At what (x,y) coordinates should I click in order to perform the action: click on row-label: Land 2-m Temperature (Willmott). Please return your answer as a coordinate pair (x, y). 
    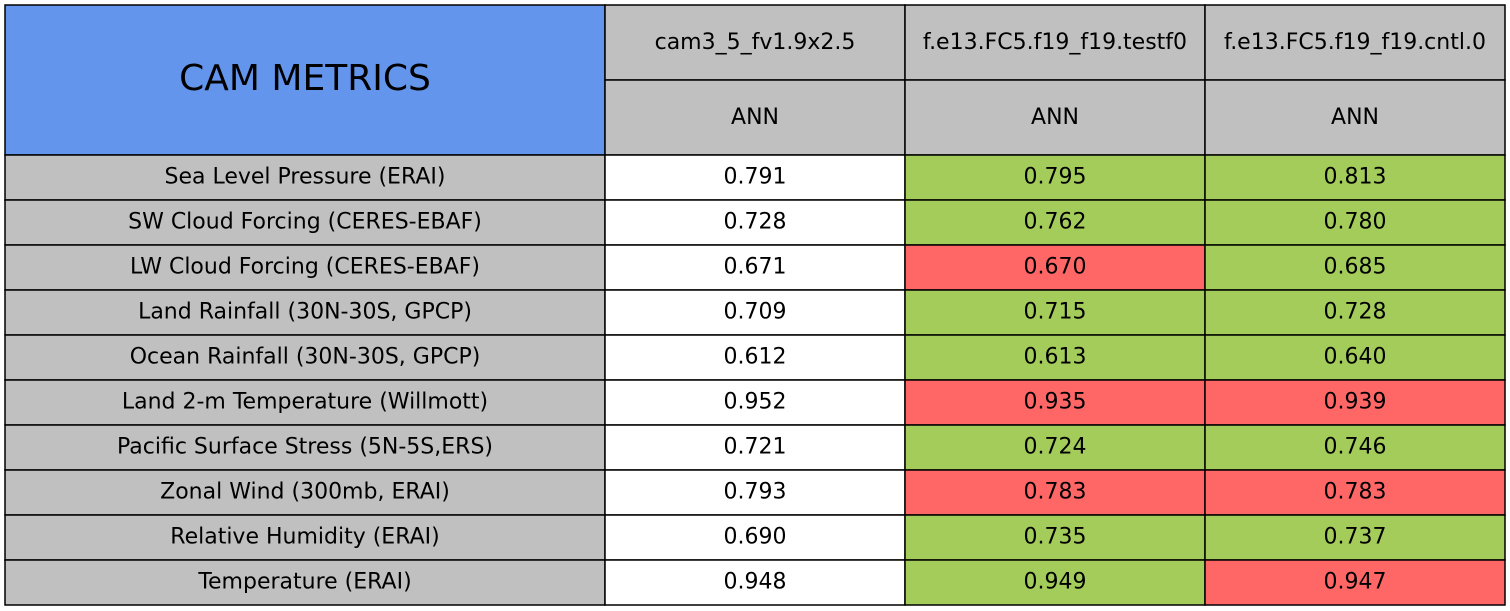
    Looking at the image, I should click on (305, 402).